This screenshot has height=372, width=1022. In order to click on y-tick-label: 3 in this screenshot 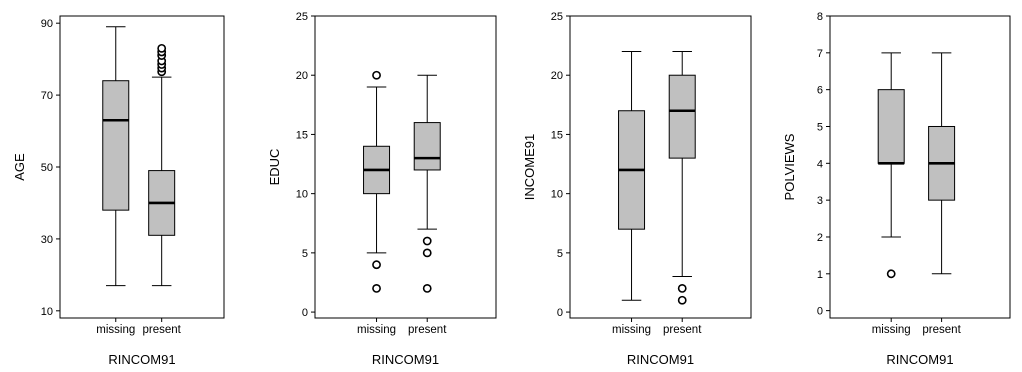, I will do `click(820, 201)`.